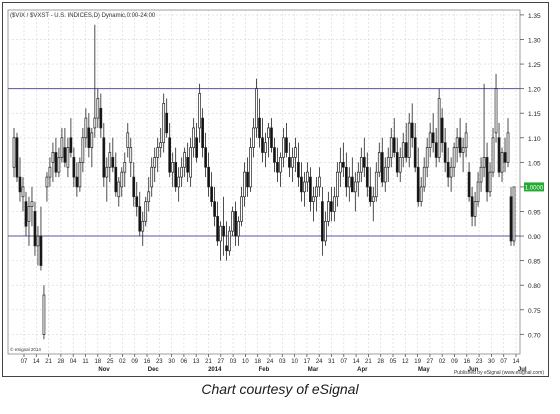  Describe the element at coordinates (534, 311) in the screenshot. I see `y-tick-label: 0.75` at that location.